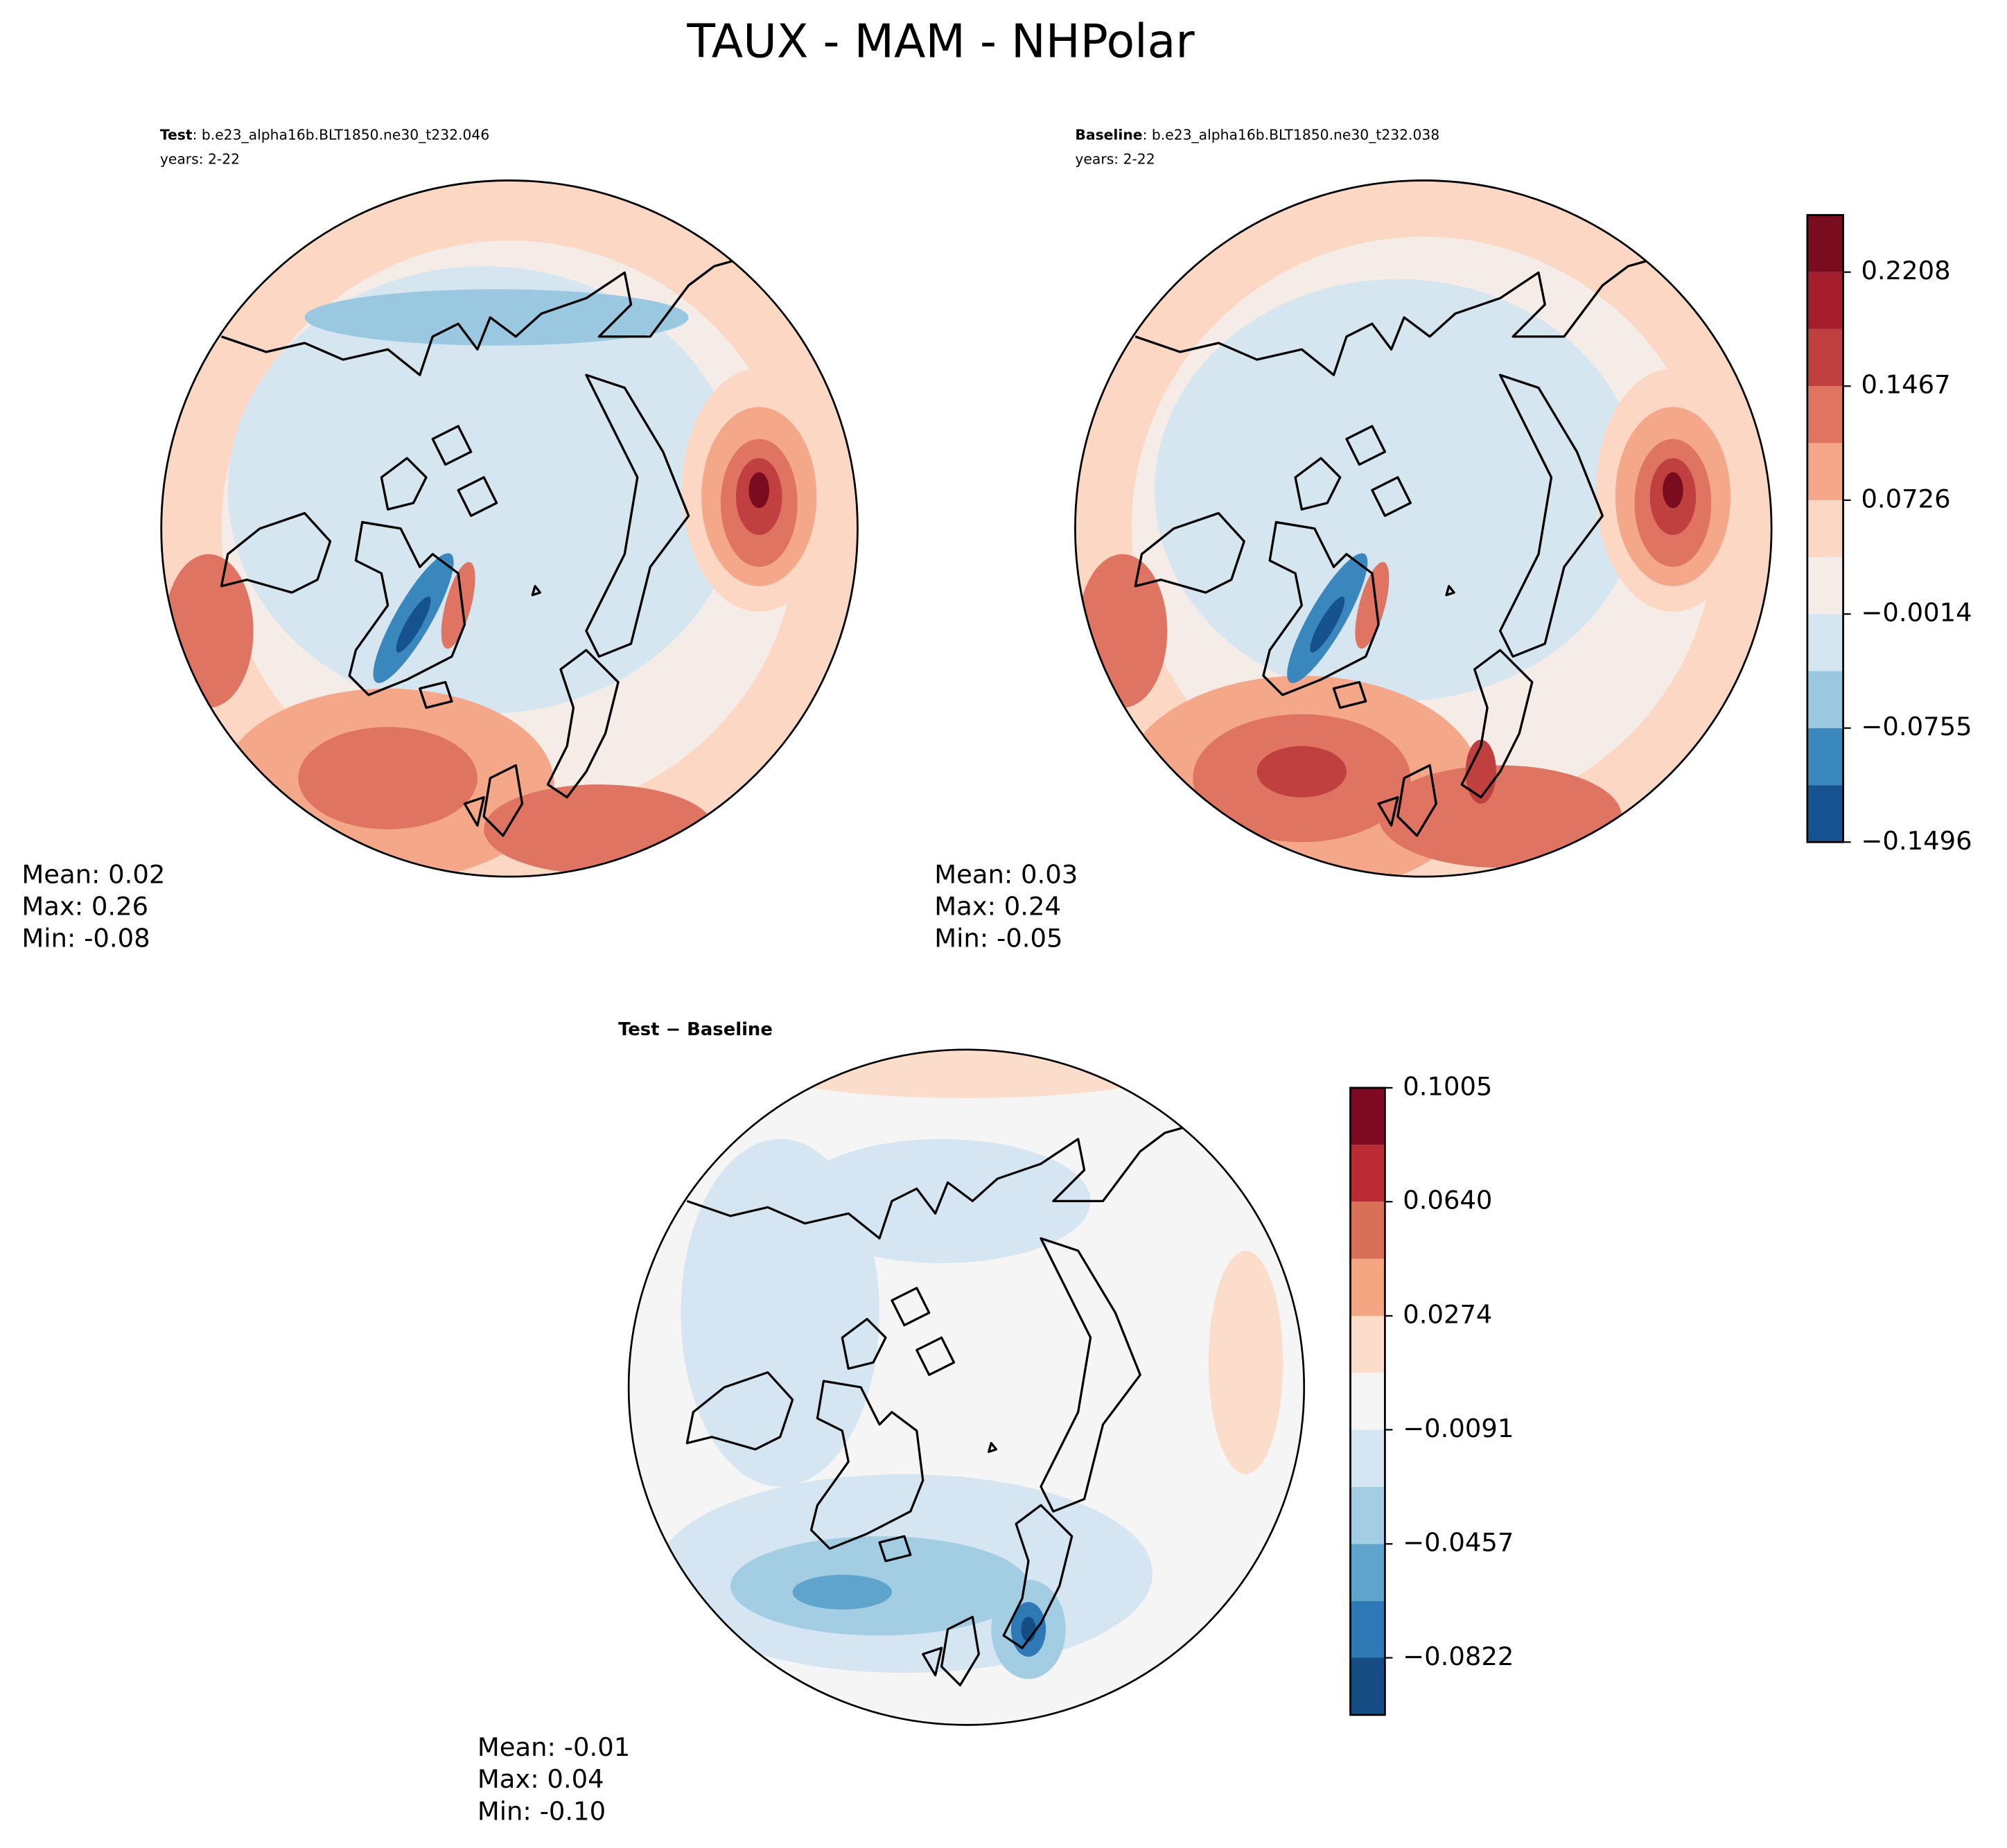  Describe the element at coordinates (1291, 134) in the screenshot. I see `panel-case: : b.e23_alpha16b.BLT1850.ne30_t232.038` at that location.